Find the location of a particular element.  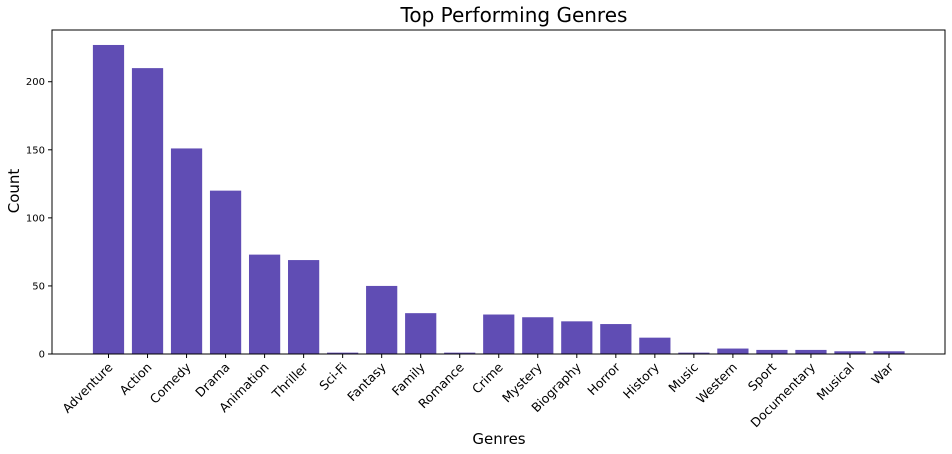

y-axis-label: Count is located at coordinates (14, 191).